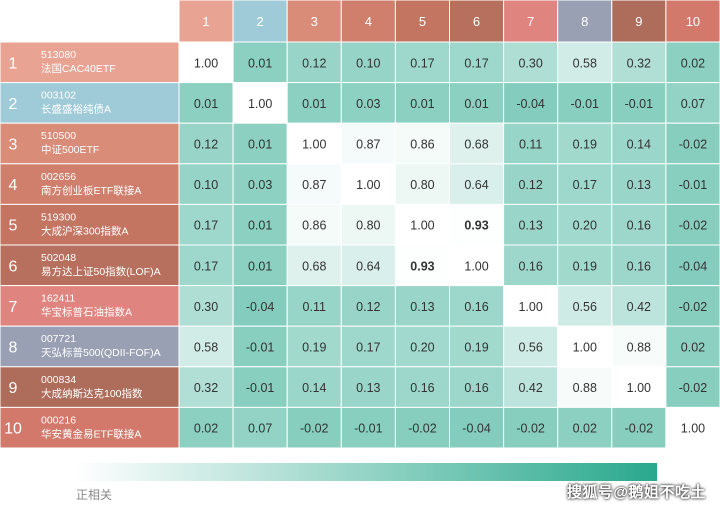  Describe the element at coordinates (78, 68) in the screenshot. I see `row-fund-name: 法国CAC40ETF` at that location.